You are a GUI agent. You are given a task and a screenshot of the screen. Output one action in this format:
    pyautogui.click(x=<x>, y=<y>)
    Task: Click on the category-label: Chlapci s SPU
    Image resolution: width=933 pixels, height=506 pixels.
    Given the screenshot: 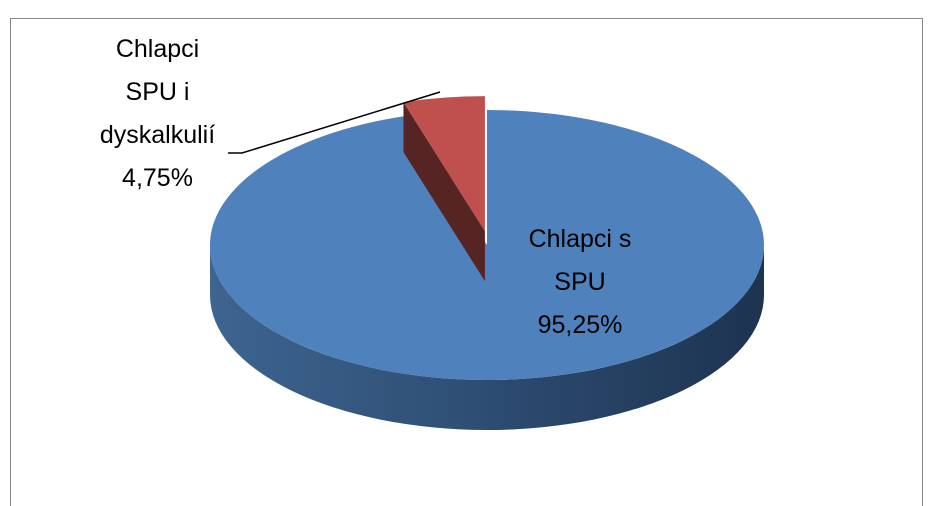 What is the action you would take?
    pyautogui.click(x=580, y=260)
    